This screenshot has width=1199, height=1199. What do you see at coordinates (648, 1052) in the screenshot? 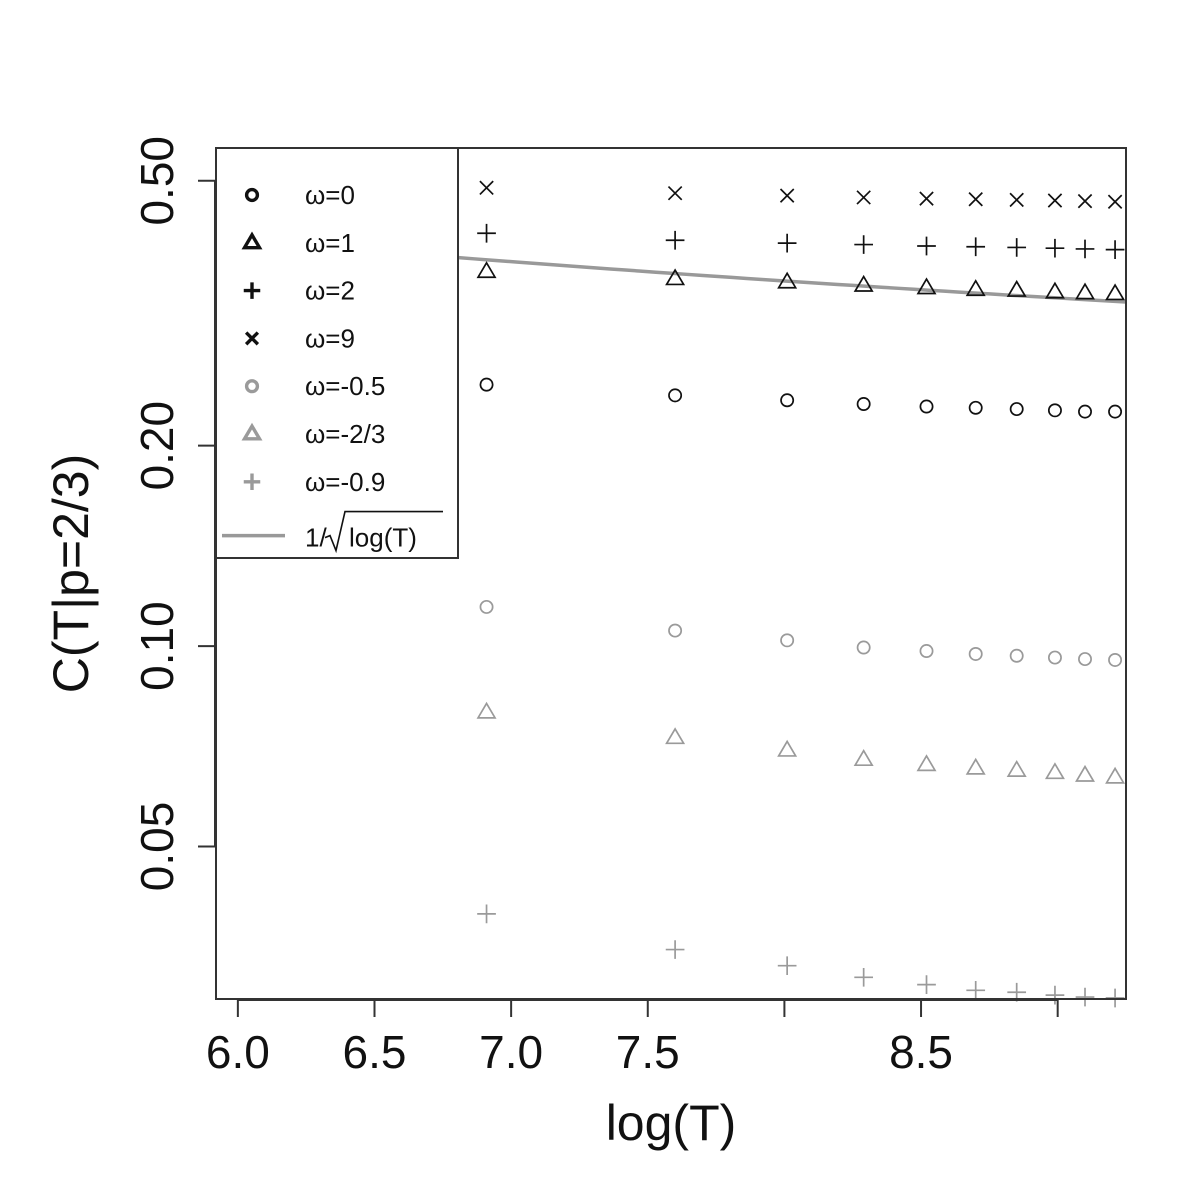
I see `x-tick-label: 7.5` at bounding box center [648, 1052].